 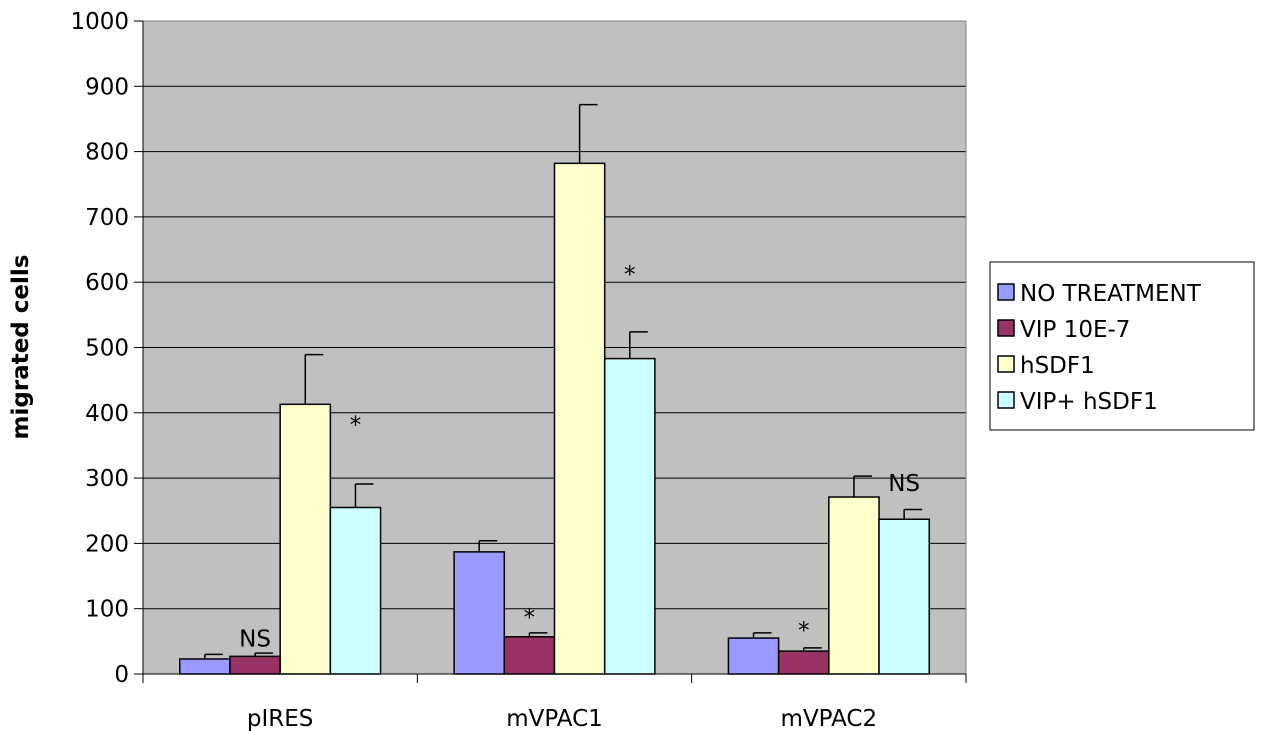 I want to click on x-category-label: mVPAC2, so click(x=829, y=718).